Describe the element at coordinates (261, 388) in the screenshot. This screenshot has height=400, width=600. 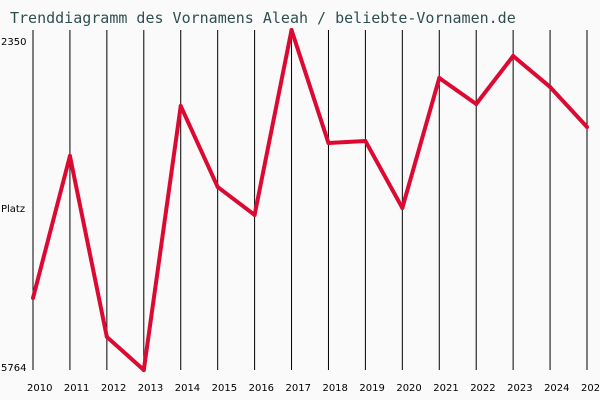
I see `x-tick-label: 2016` at that location.